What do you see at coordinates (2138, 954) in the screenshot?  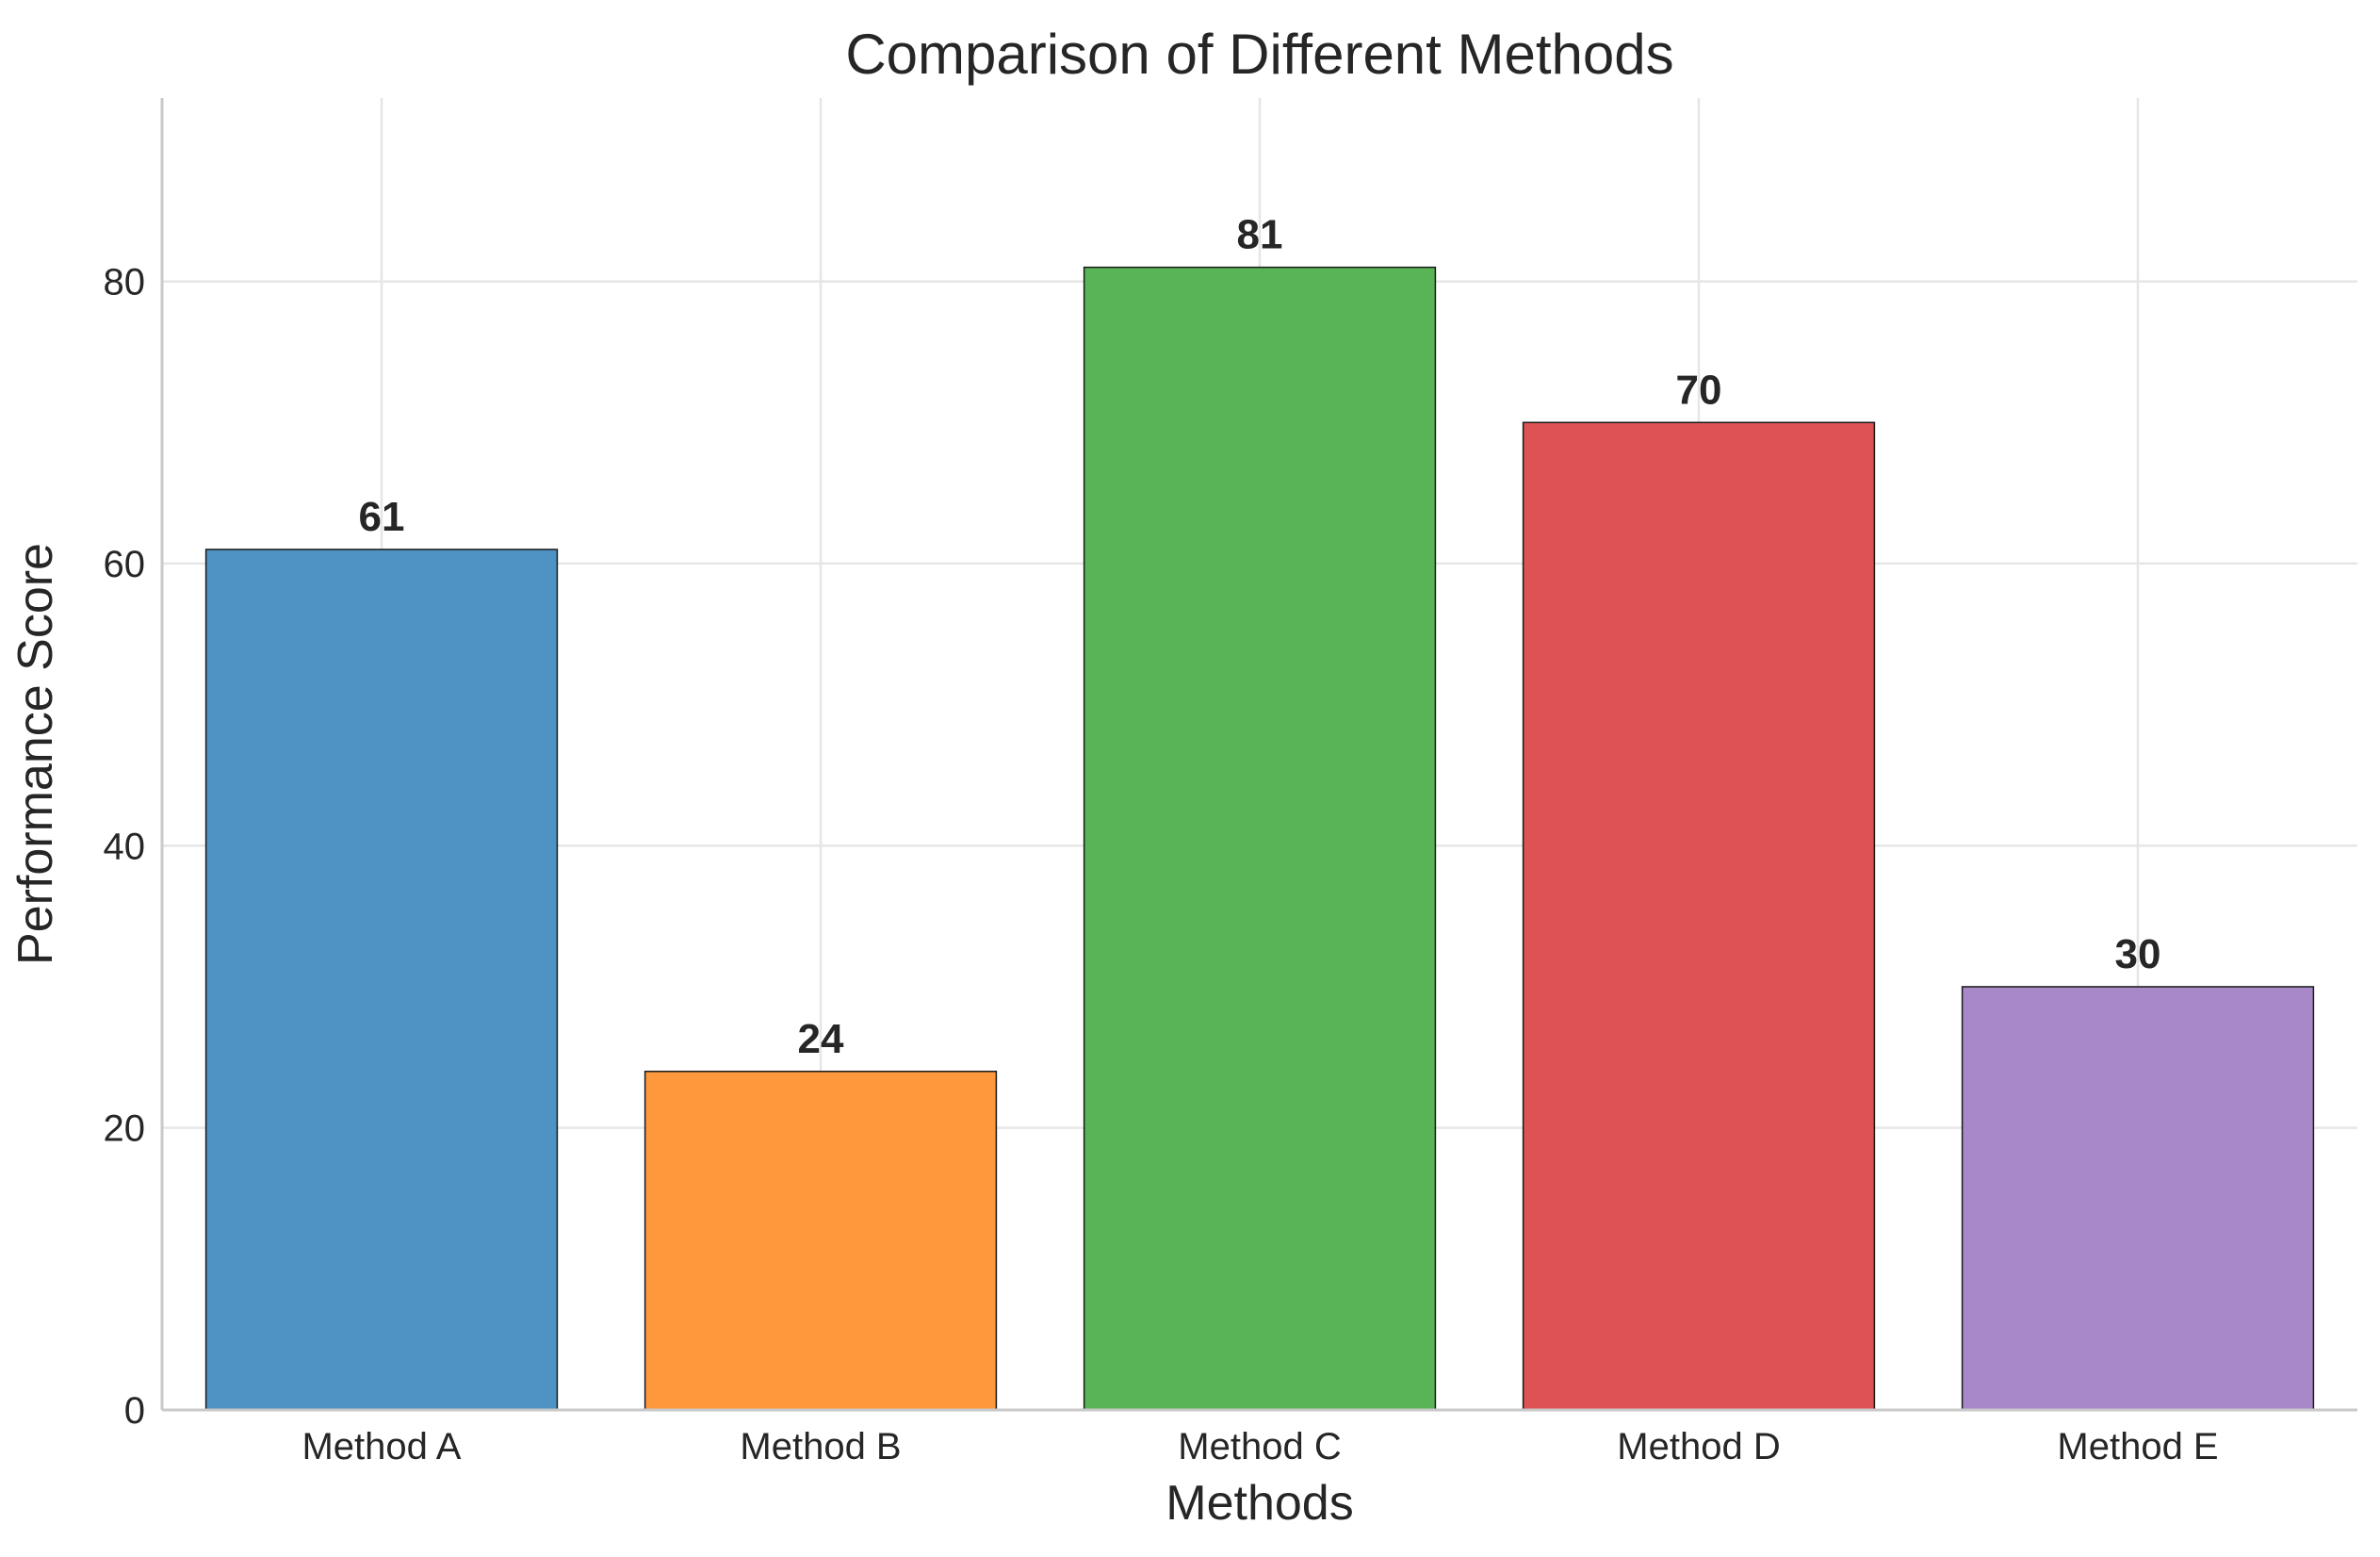 I see `bar-value-label: 30` at bounding box center [2138, 954].